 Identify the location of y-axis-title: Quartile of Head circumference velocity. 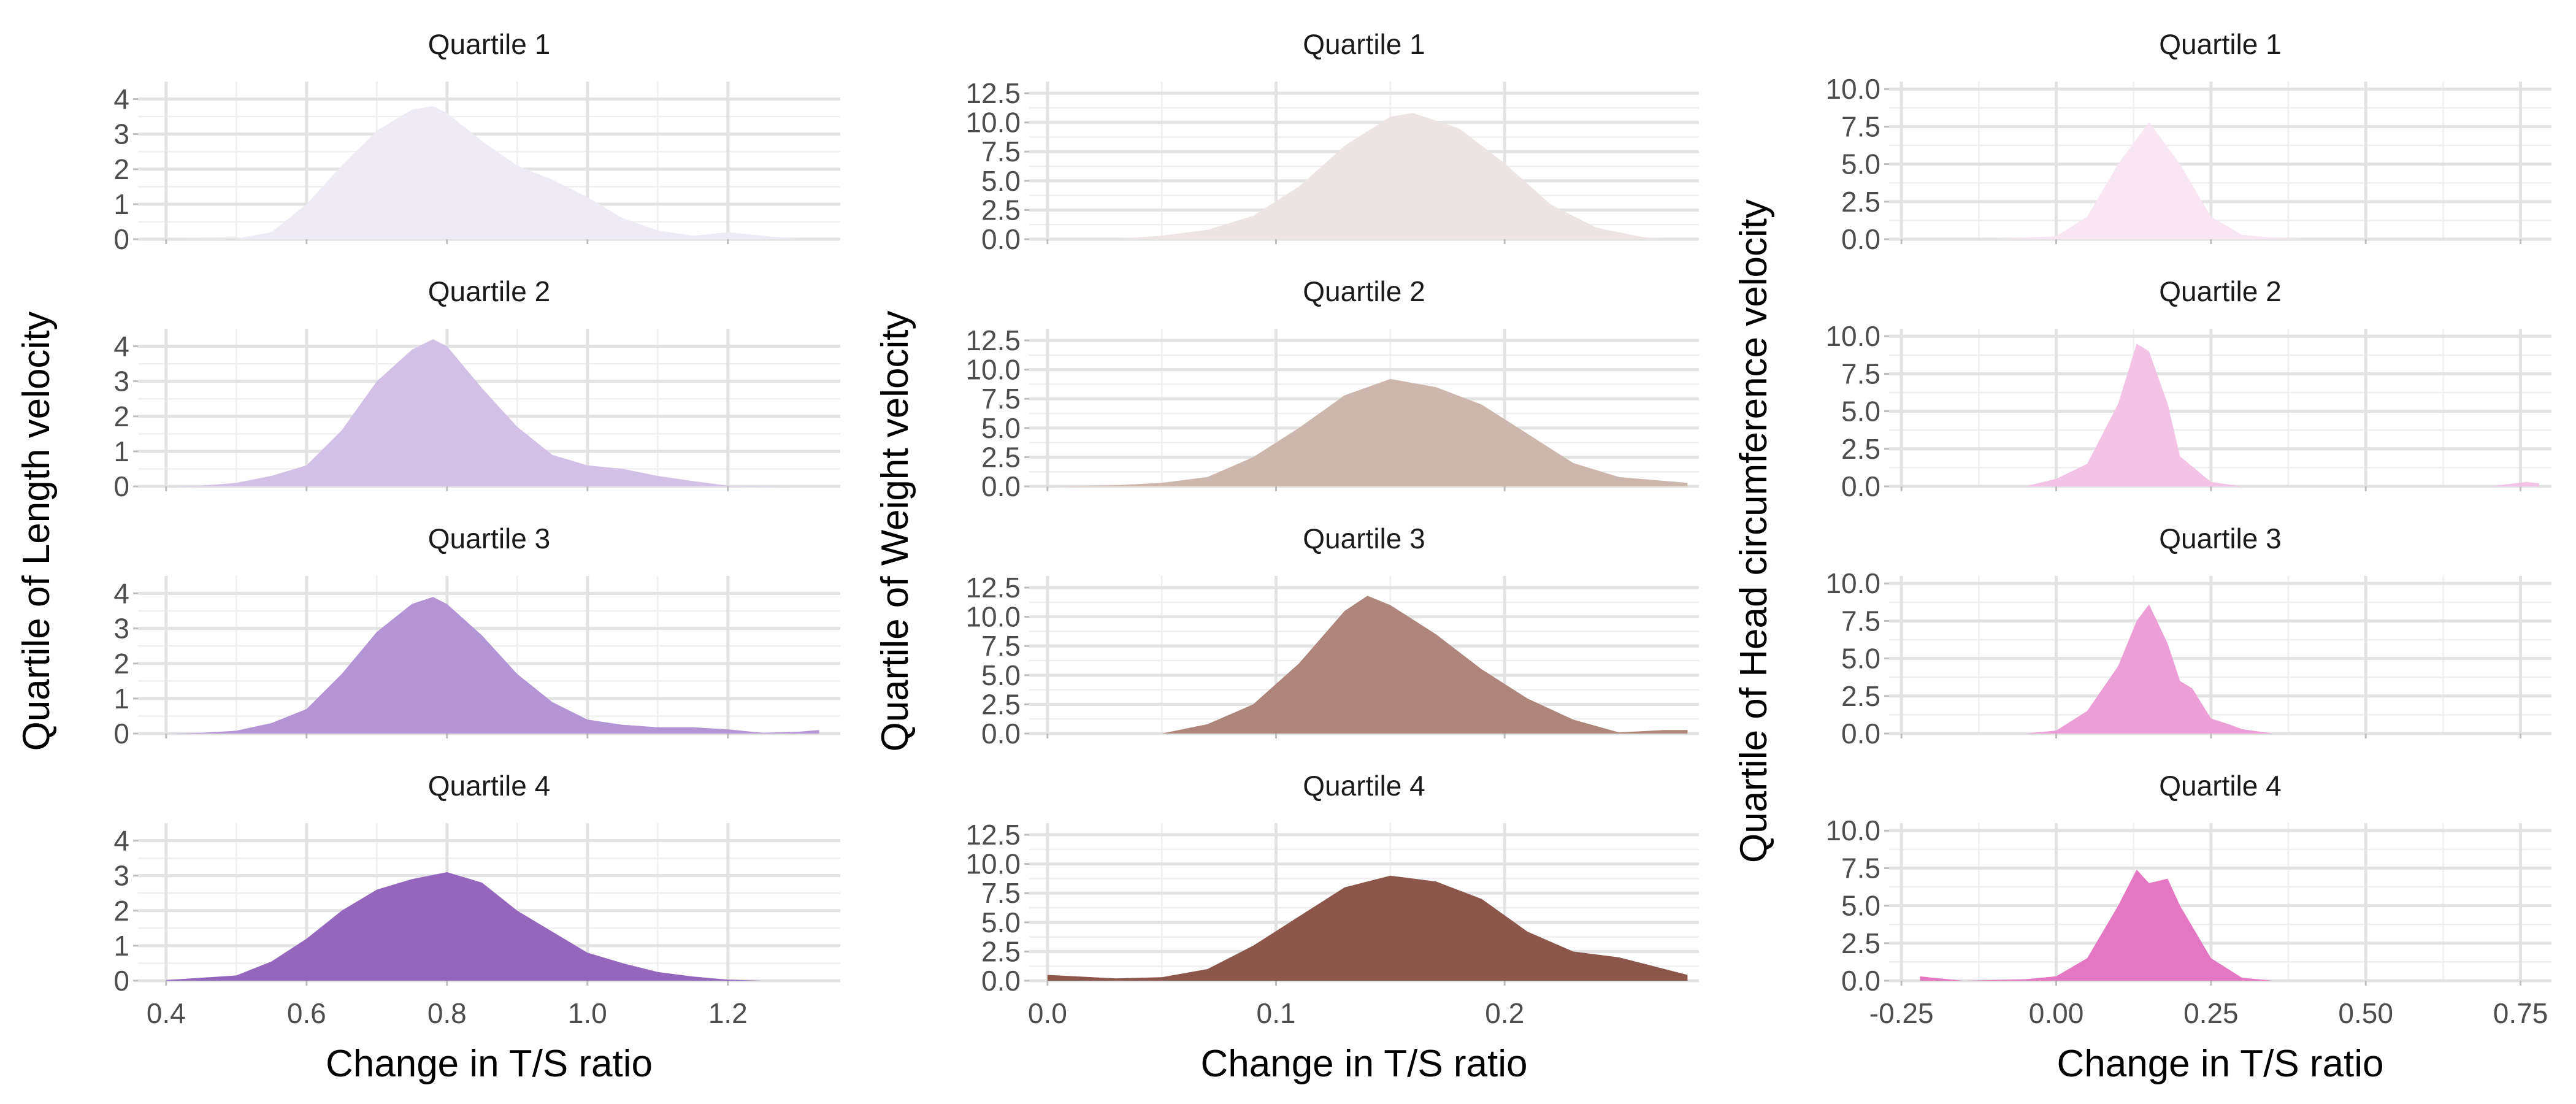
(1754, 531).